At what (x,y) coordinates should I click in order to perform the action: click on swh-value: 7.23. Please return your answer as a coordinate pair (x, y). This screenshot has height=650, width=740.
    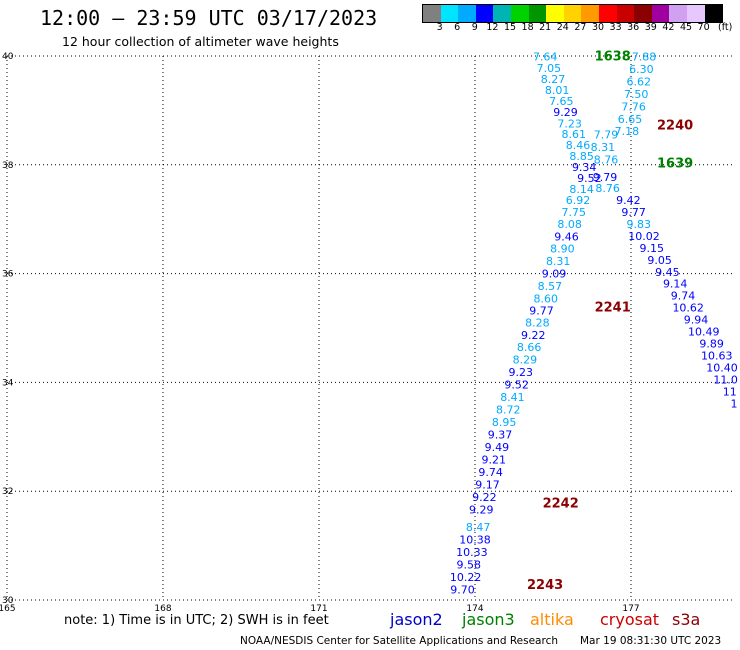
    Looking at the image, I should click on (569, 123).